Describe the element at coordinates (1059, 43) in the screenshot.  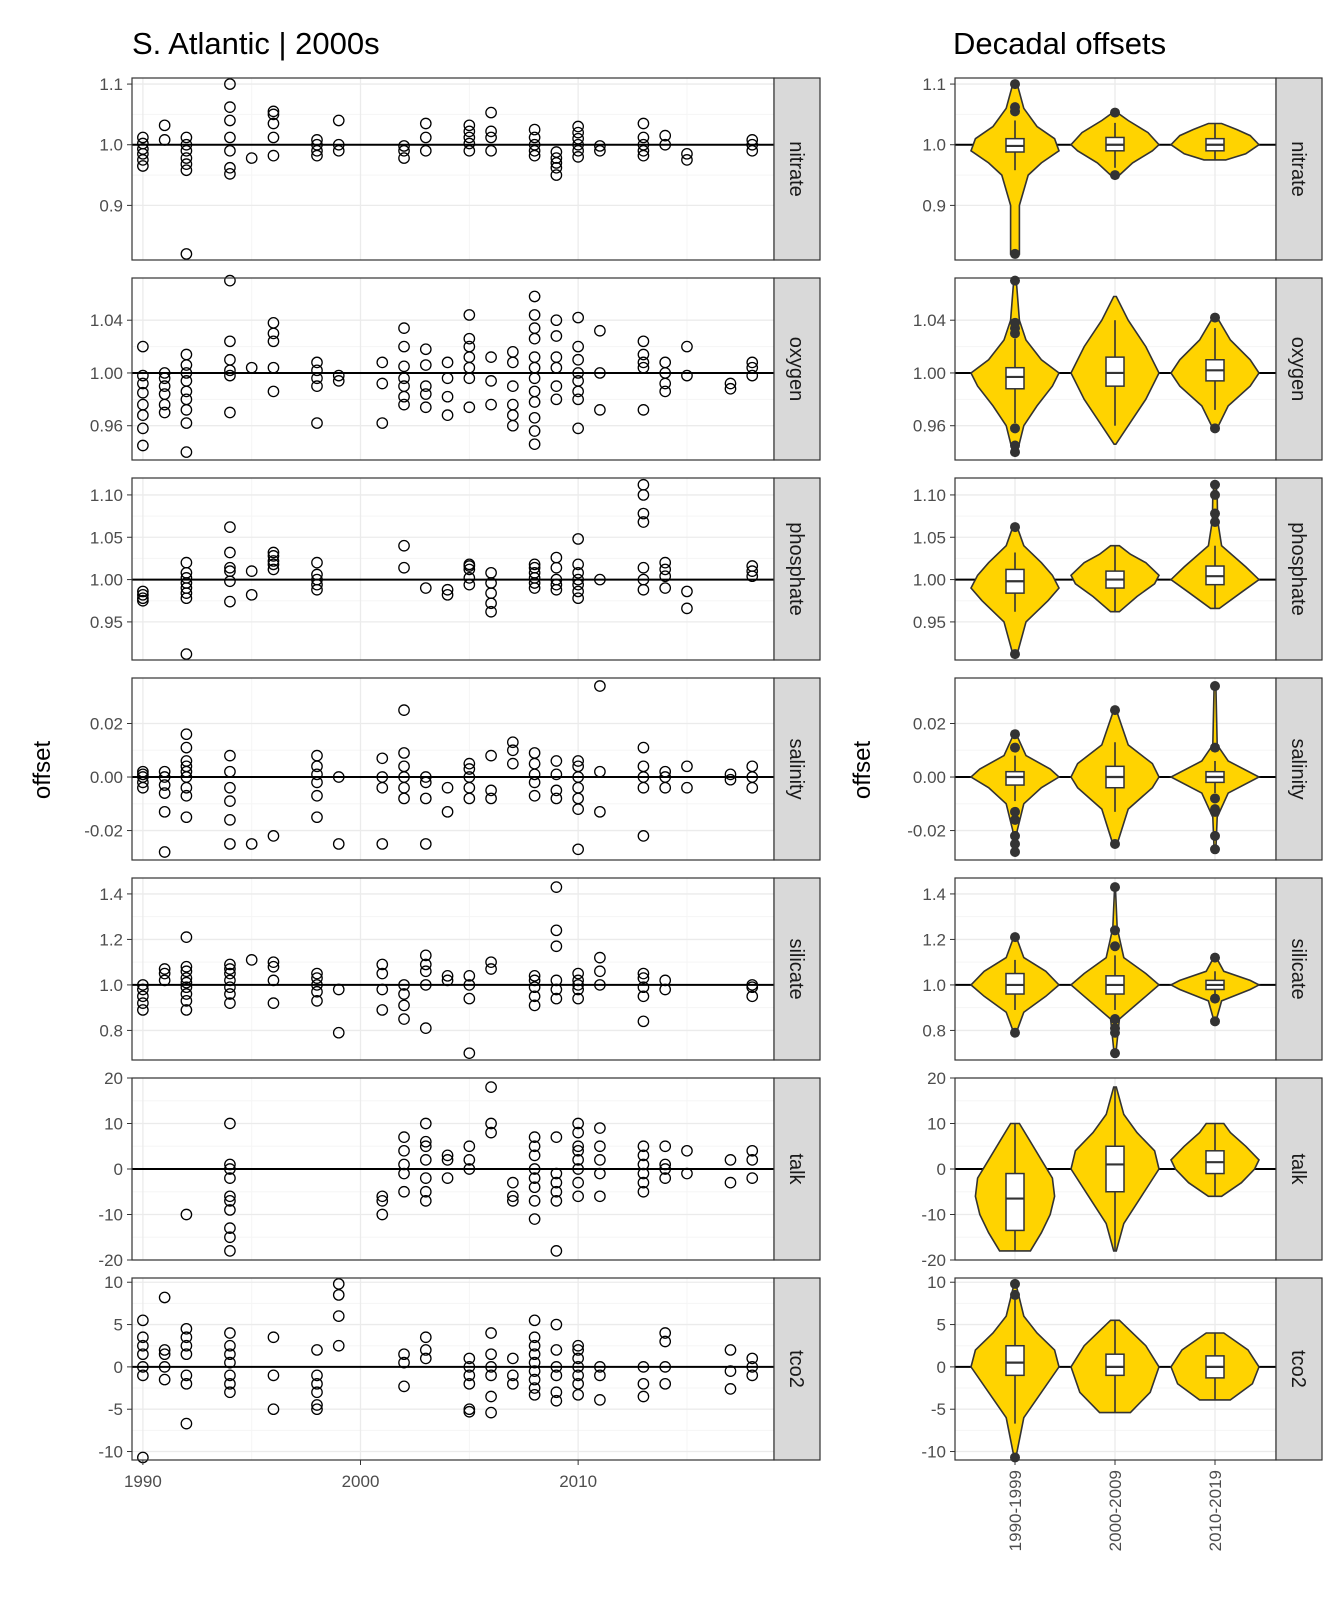
I see `right-chart-title: Decadal offsets` at that location.